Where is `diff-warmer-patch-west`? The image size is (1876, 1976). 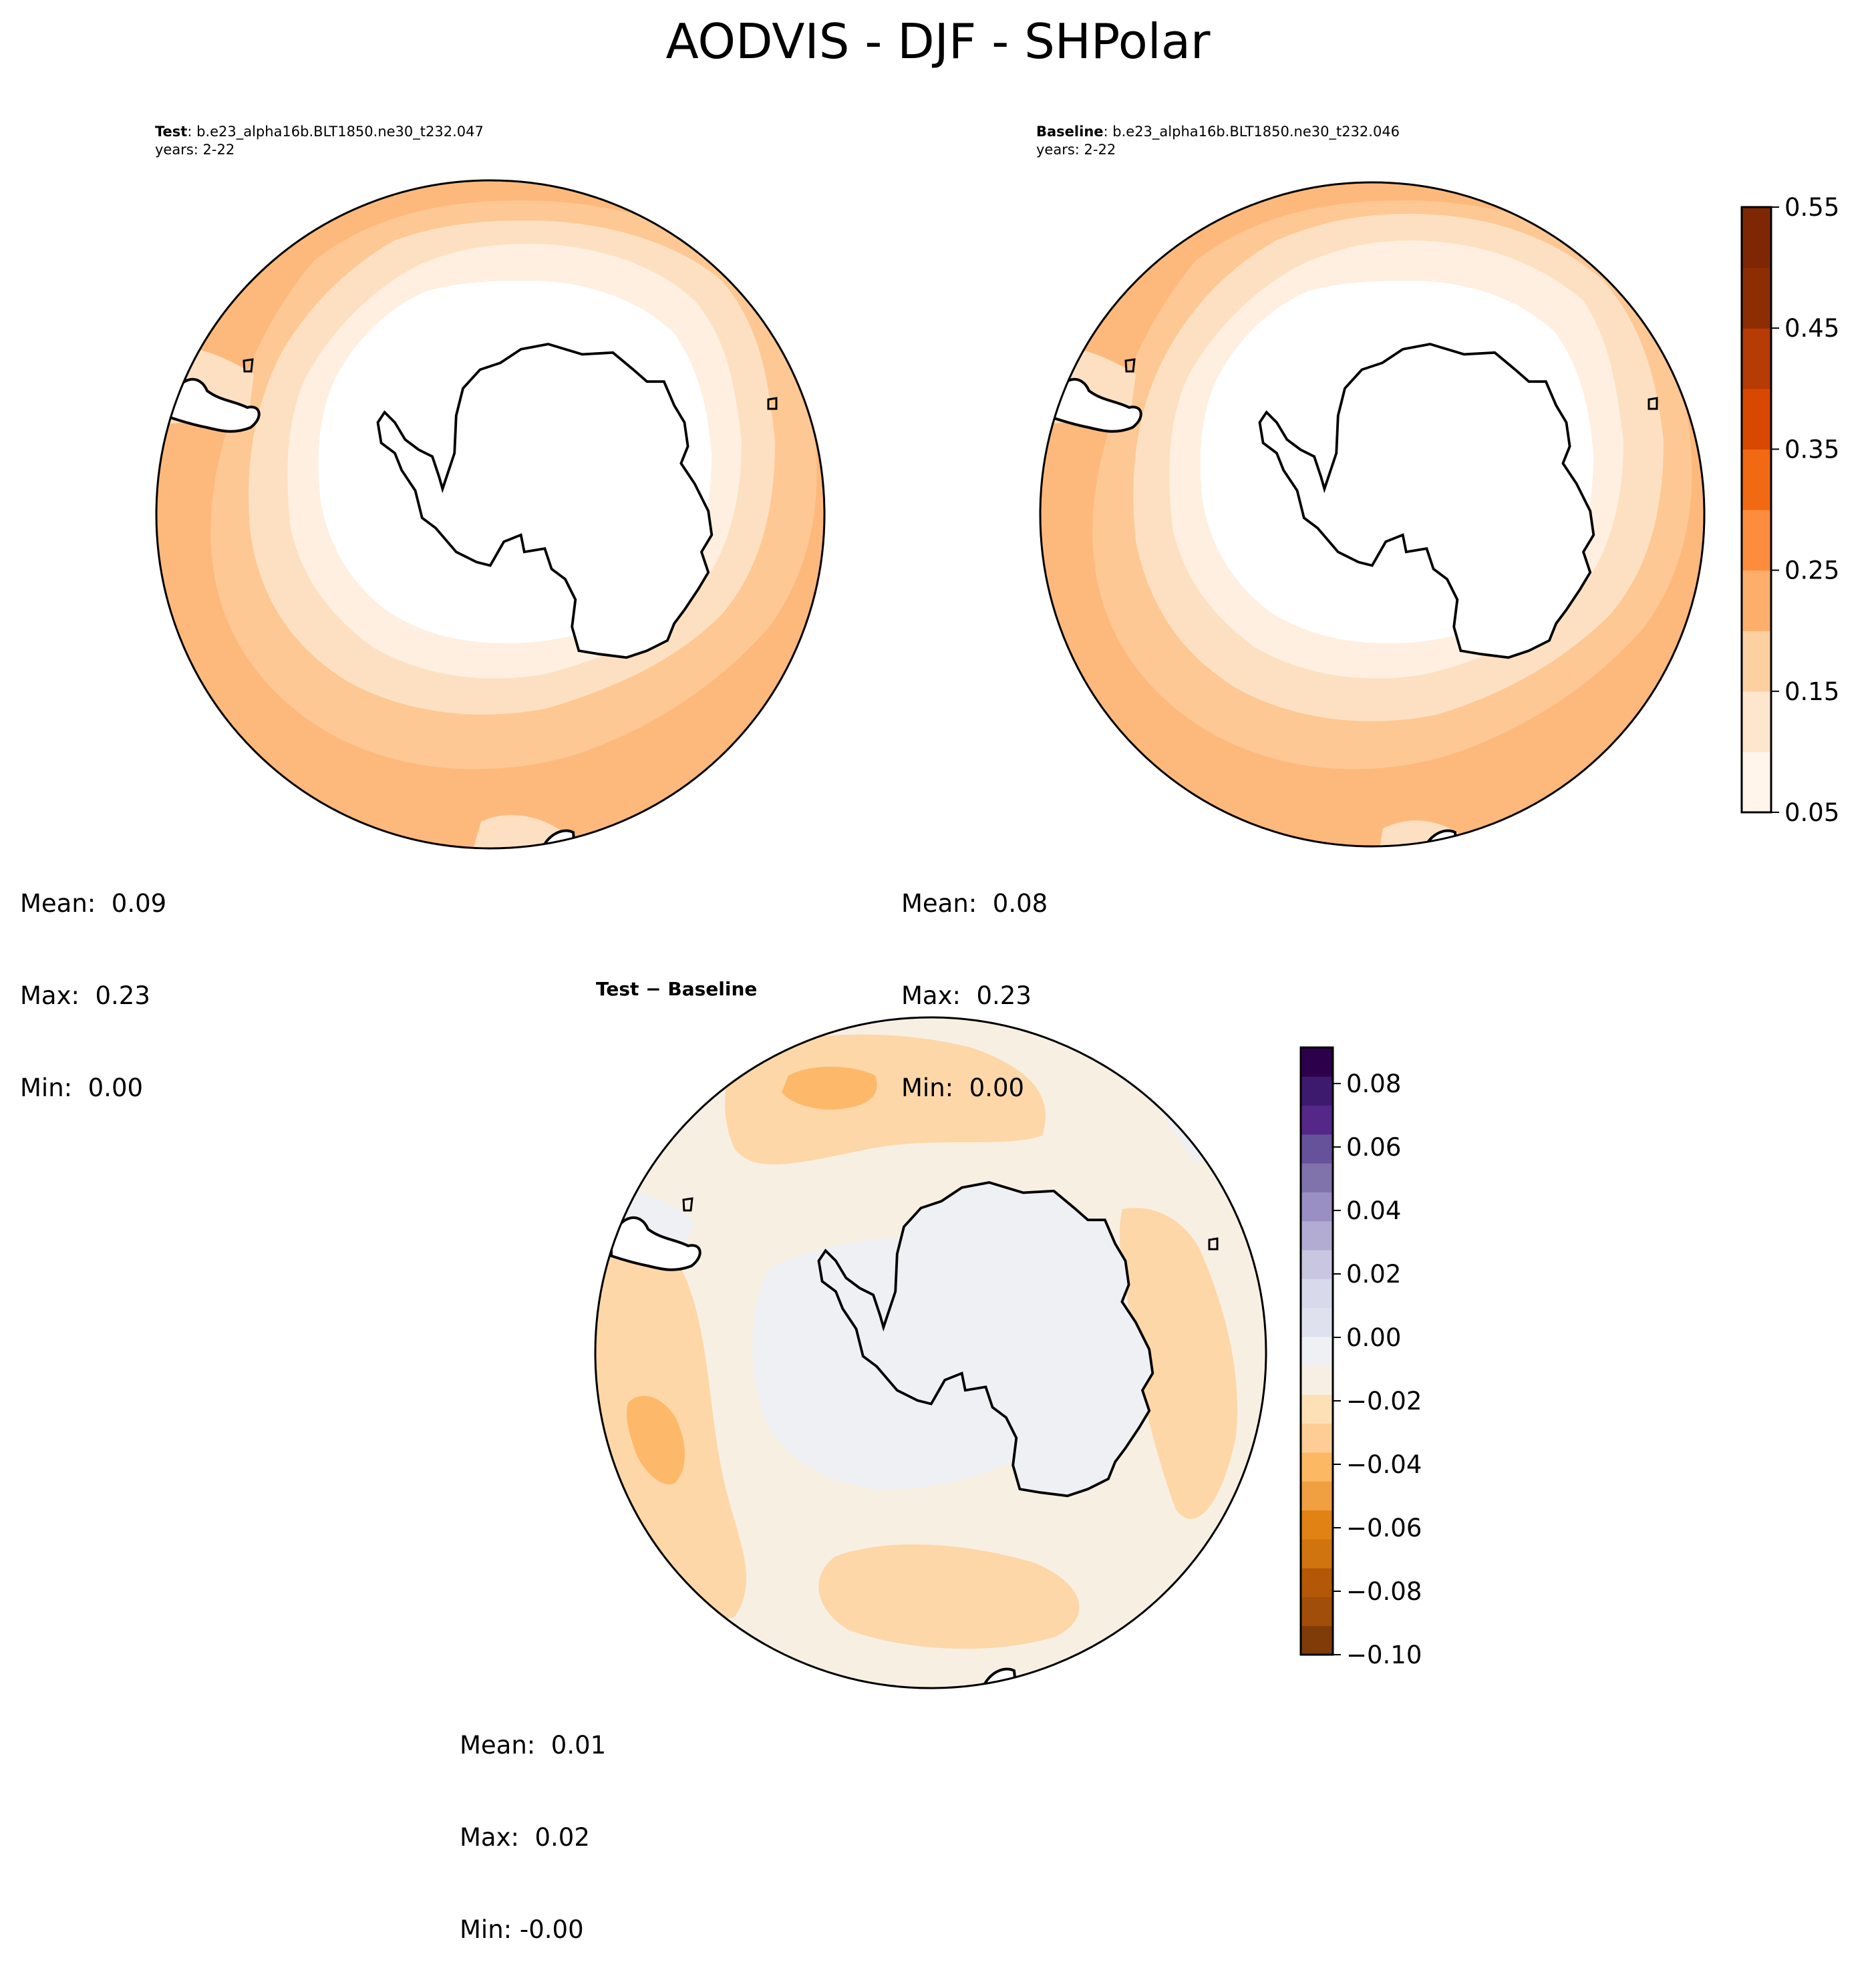 diff-warmer-patch-west is located at coordinates (656, 1439).